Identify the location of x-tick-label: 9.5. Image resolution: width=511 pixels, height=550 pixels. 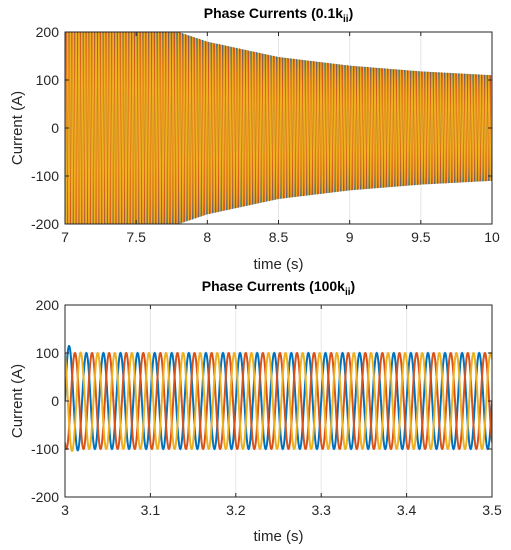
(421, 237).